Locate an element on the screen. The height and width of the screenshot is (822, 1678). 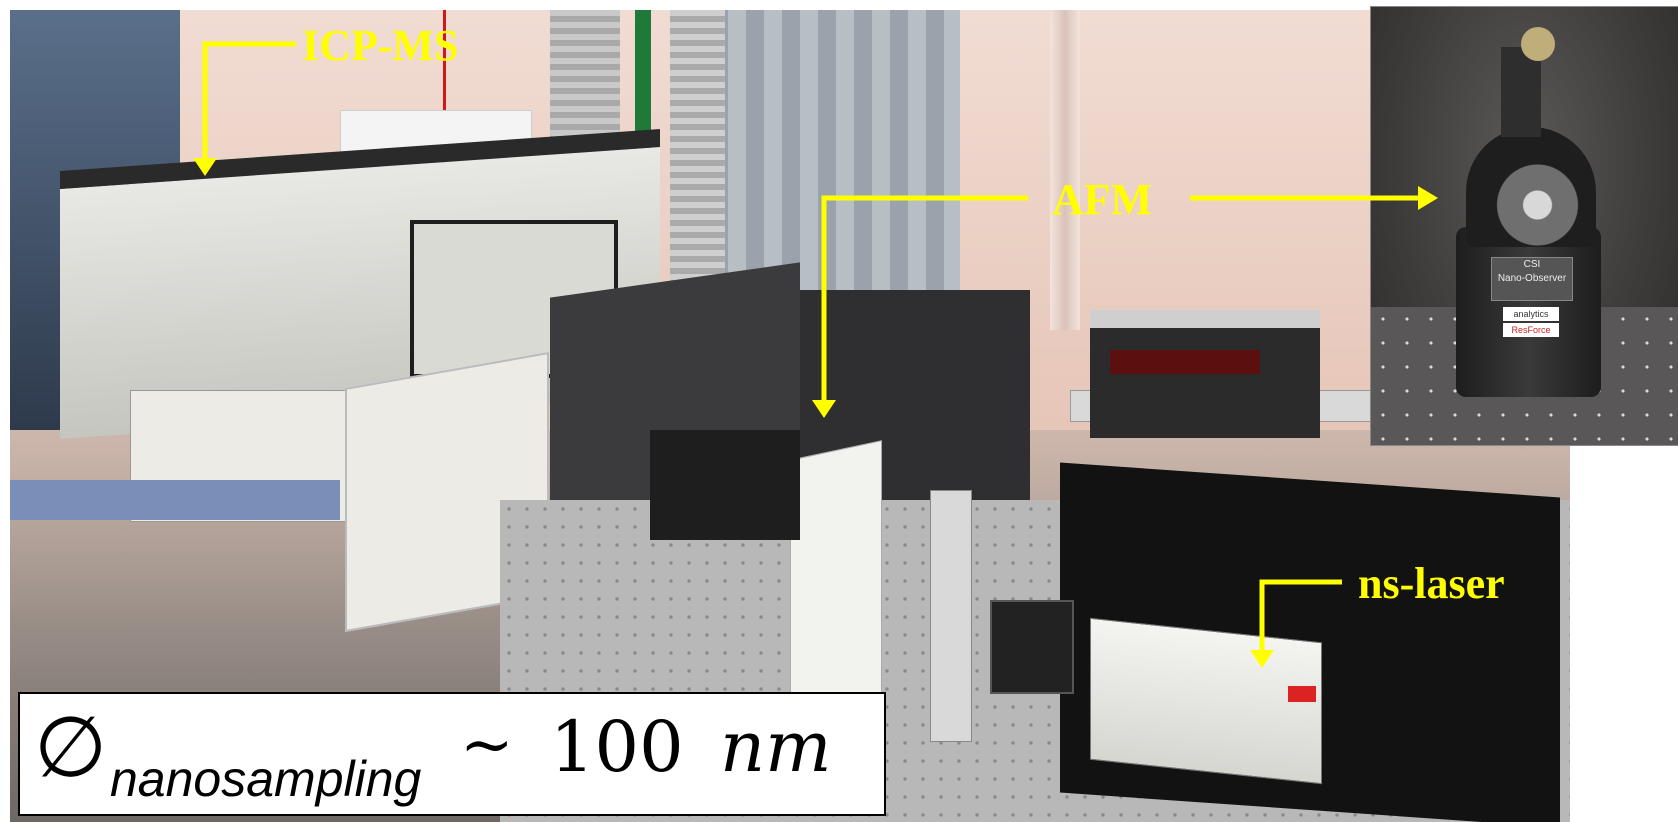
formula-relation: ~ is located at coordinates (487, 745).